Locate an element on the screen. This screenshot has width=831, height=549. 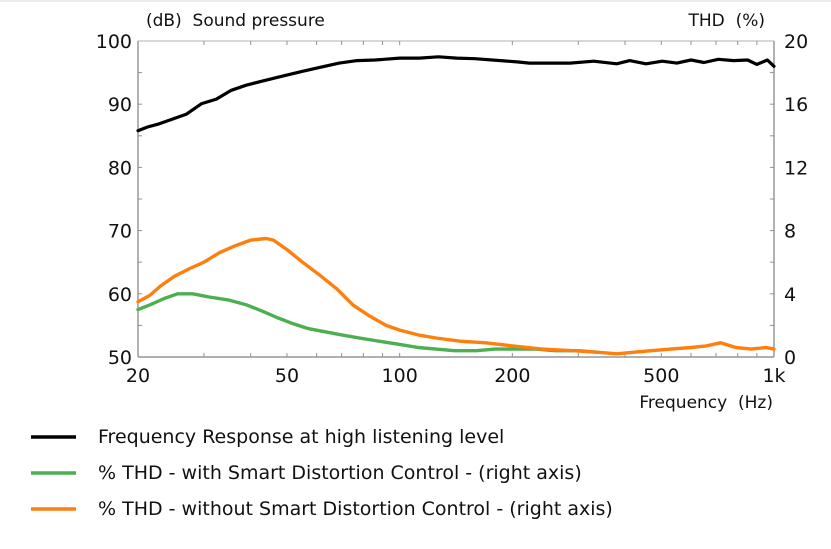
series-thd-with-sdc is located at coordinates (368, 323).